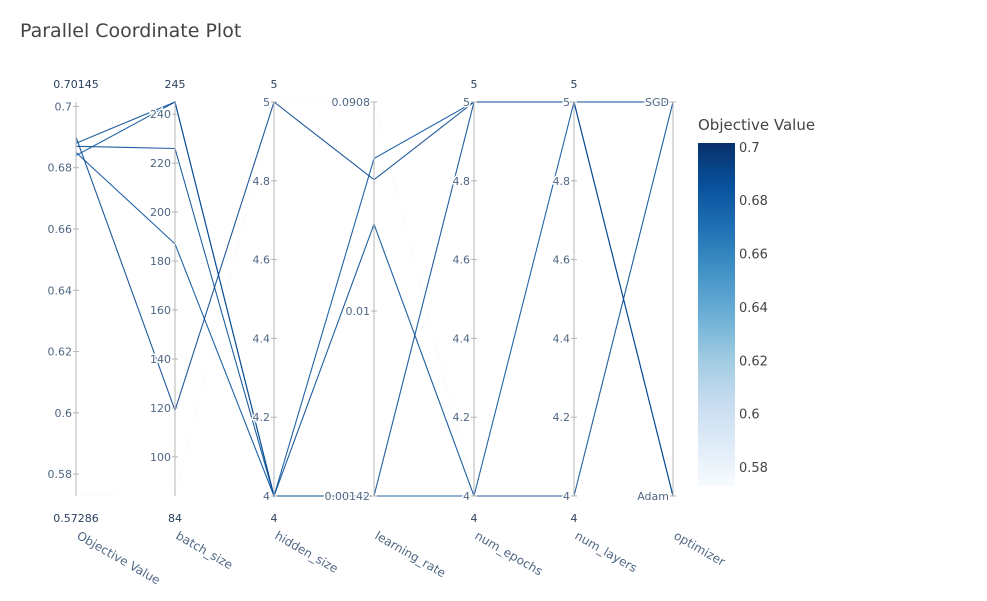  Describe the element at coordinates (509, 553) in the screenshot. I see `dimension-label-num-epochs: num_epochs` at that location.